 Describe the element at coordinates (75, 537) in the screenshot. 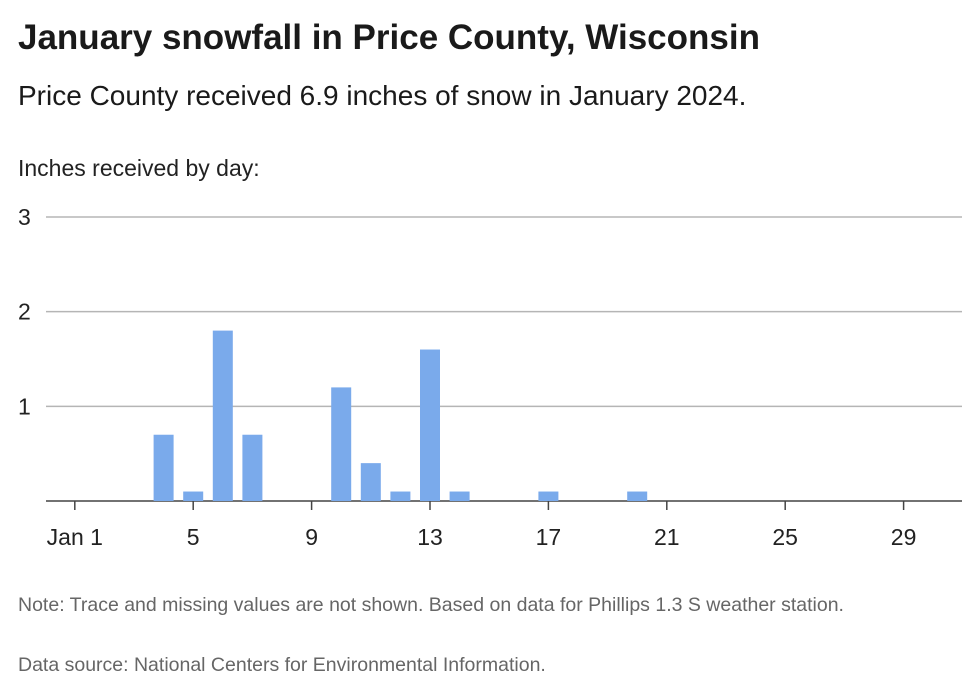

I see `x-tick-label: Jan 1` at that location.